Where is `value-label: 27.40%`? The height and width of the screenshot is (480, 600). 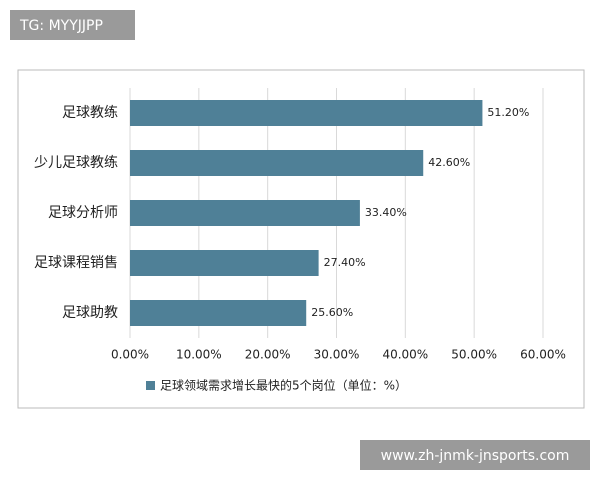 value-label: 27.40% is located at coordinates (345, 262).